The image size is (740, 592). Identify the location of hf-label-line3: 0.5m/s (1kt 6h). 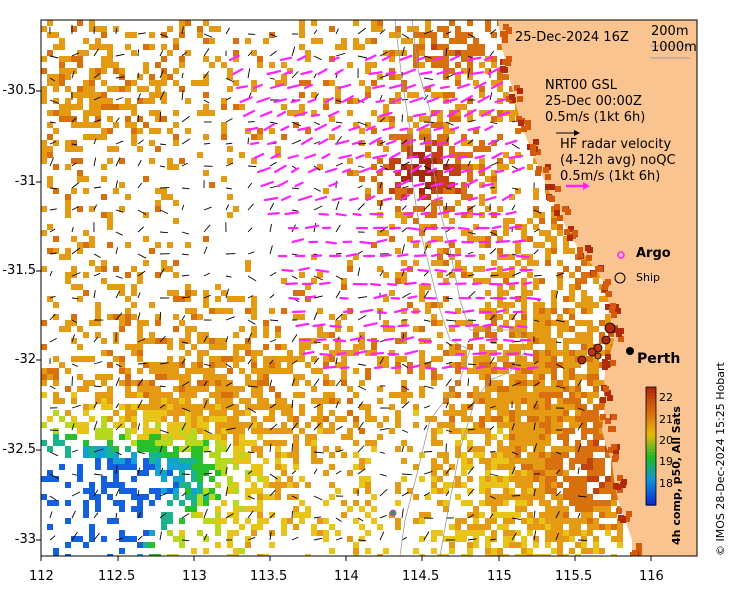
(610, 176).